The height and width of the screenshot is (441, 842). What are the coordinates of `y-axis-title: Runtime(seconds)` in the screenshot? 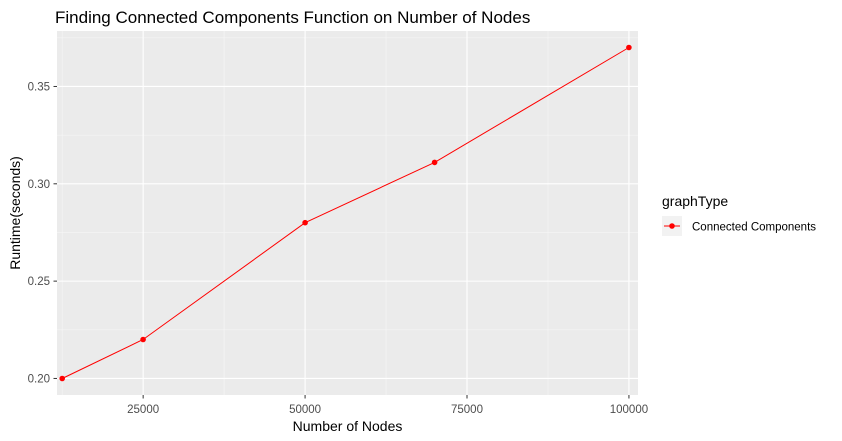 It's located at (15, 213).